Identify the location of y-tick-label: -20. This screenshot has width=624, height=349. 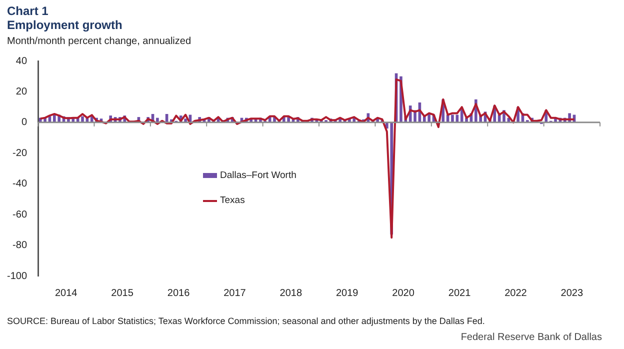
(20, 153).